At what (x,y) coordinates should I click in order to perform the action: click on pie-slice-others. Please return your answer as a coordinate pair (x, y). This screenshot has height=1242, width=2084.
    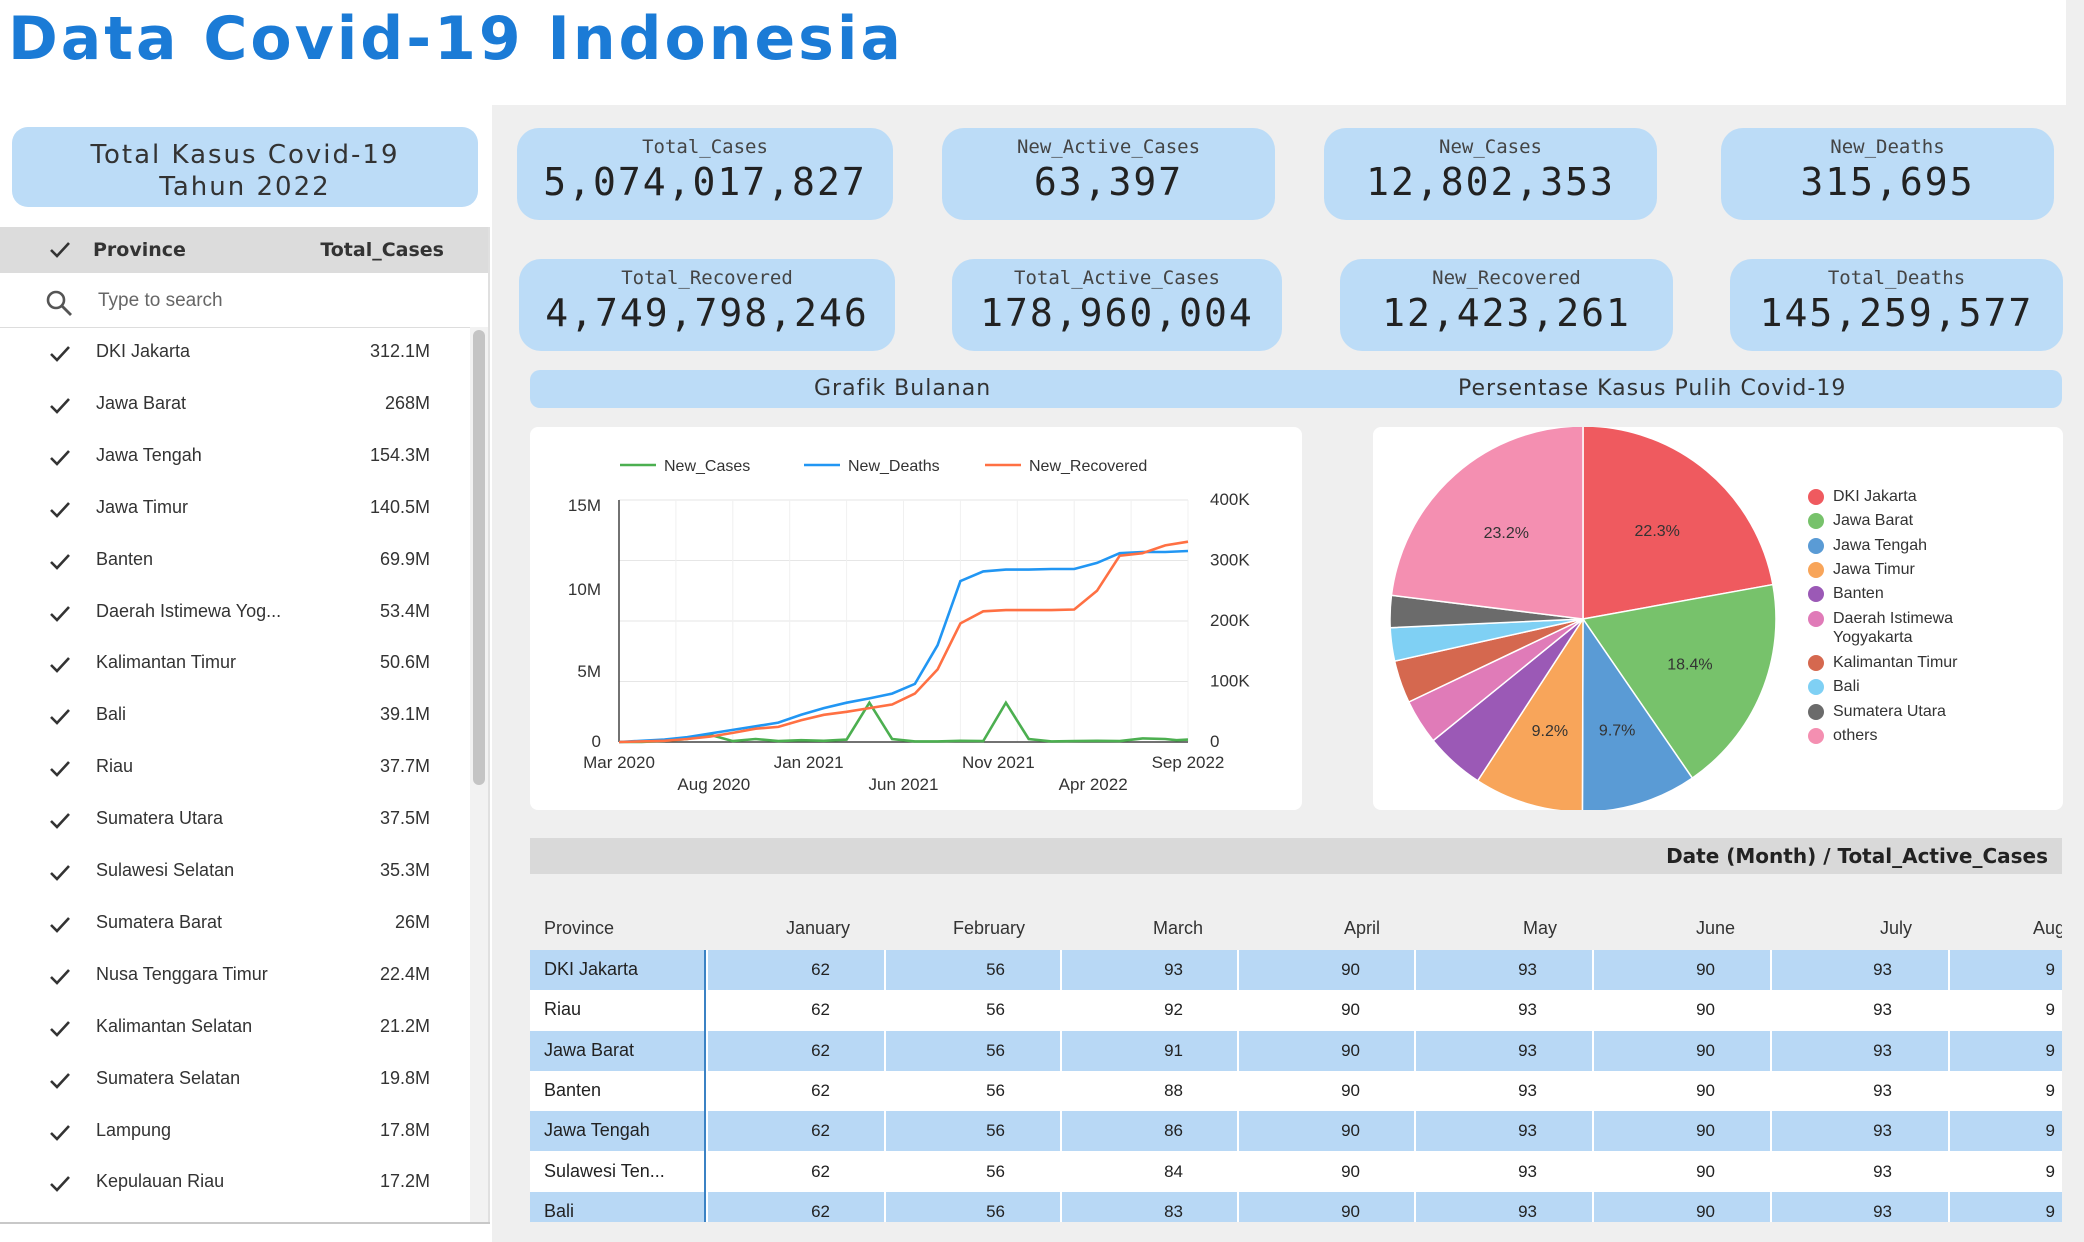
    Looking at the image, I should click on (1487, 522).